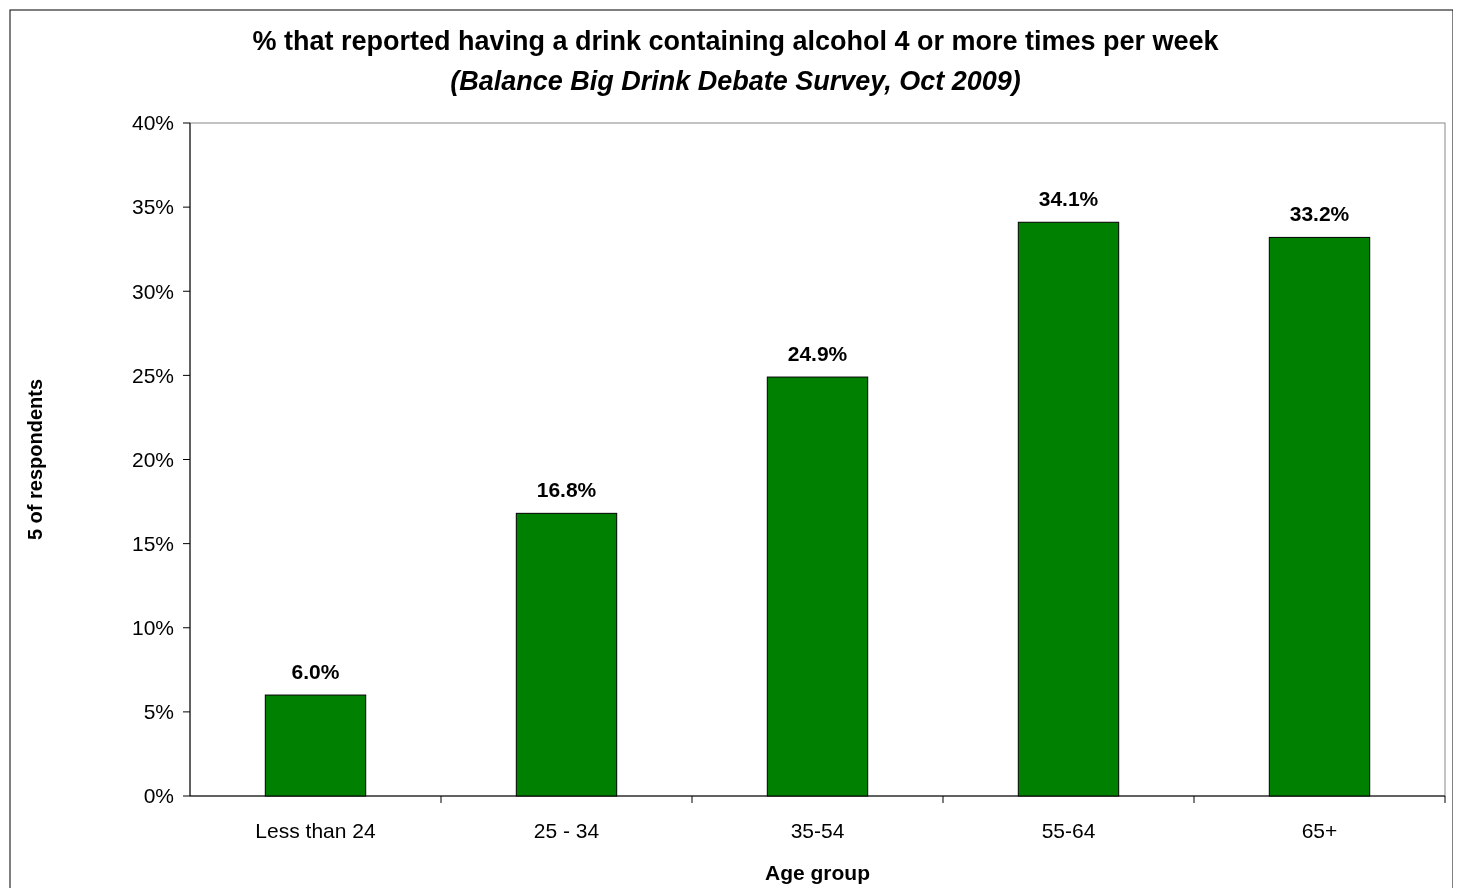 The height and width of the screenshot is (896, 1461). I want to click on chart-subtitle: (Balance Big Drink Debate Survey, Oct 2009), so click(735, 81).